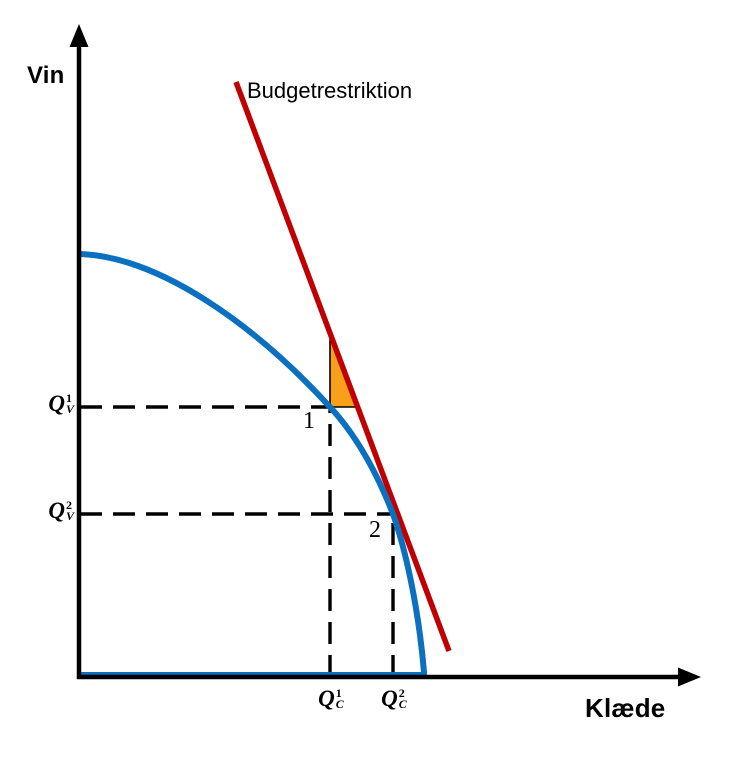 The height and width of the screenshot is (761, 755). What do you see at coordinates (56, 403) in the screenshot?
I see `qv1-base: Q` at bounding box center [56, 403].